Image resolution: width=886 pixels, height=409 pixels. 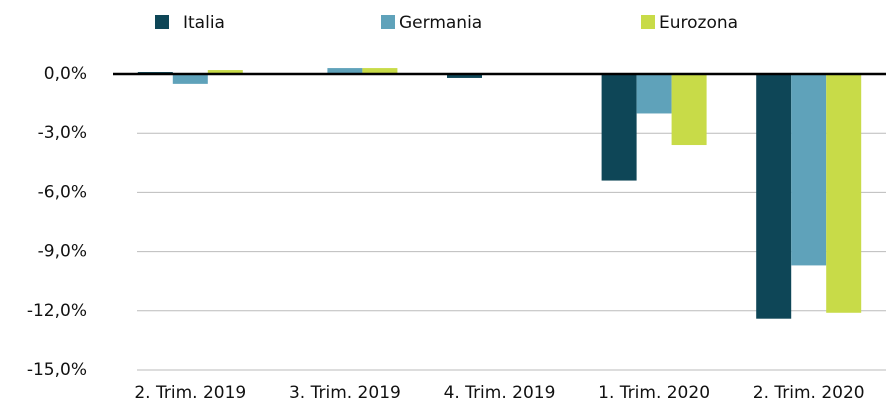 What do you see at coordinates (654, 393) in the screenshot?
I see `x-tick-label: 1. Trim. 2020` at bounding box center [654, 393].